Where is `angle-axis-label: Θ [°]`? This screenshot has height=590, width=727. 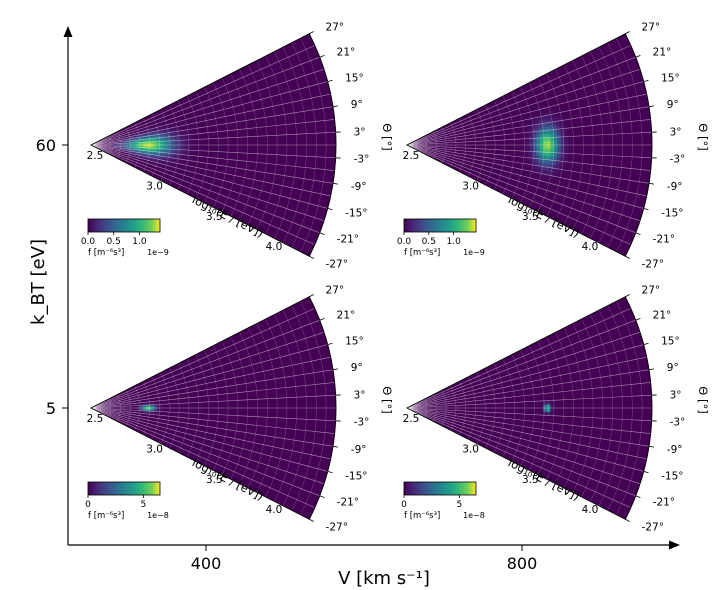 angle-axis-label: Θ [°] is located at coordinates (387, 136).